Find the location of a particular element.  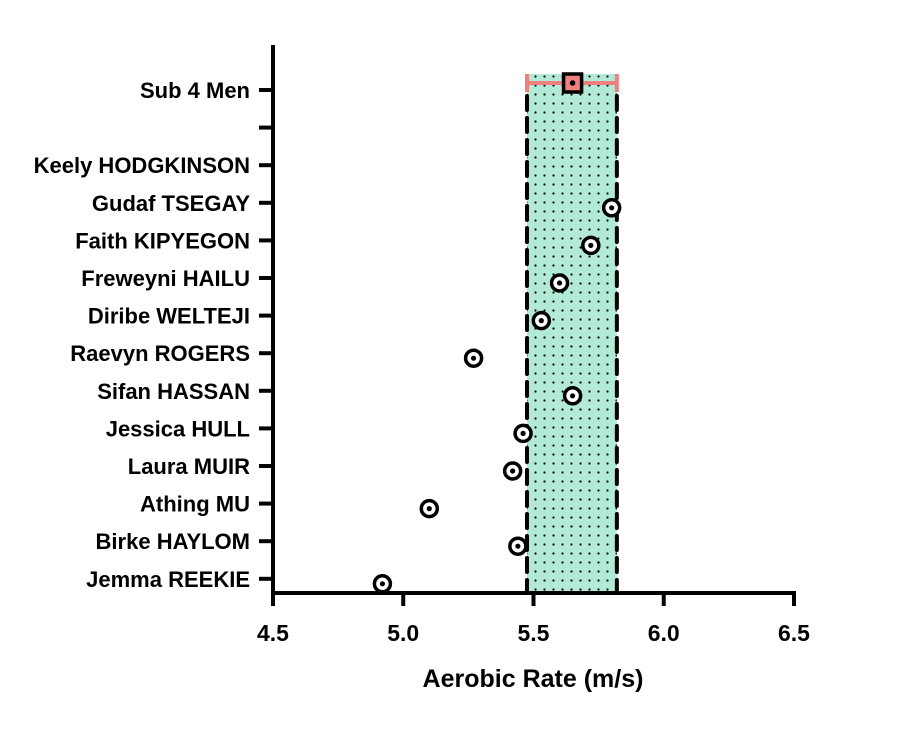

y-tick-label: Jemma REEKIE is located at coordinates (168, 579).